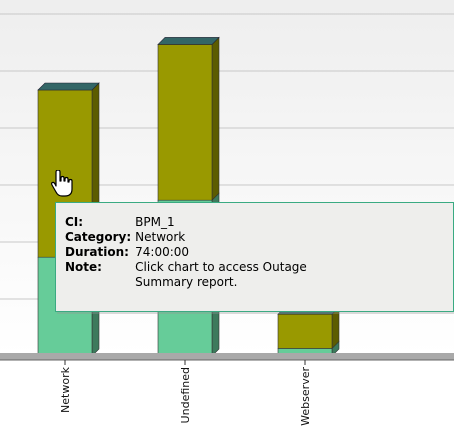 This screenshot has width=454, height=439. What do you see at coordinates (65, 389) in the screenshot?
I see `x-tick-label: Network` at bounding box center [65, 389].